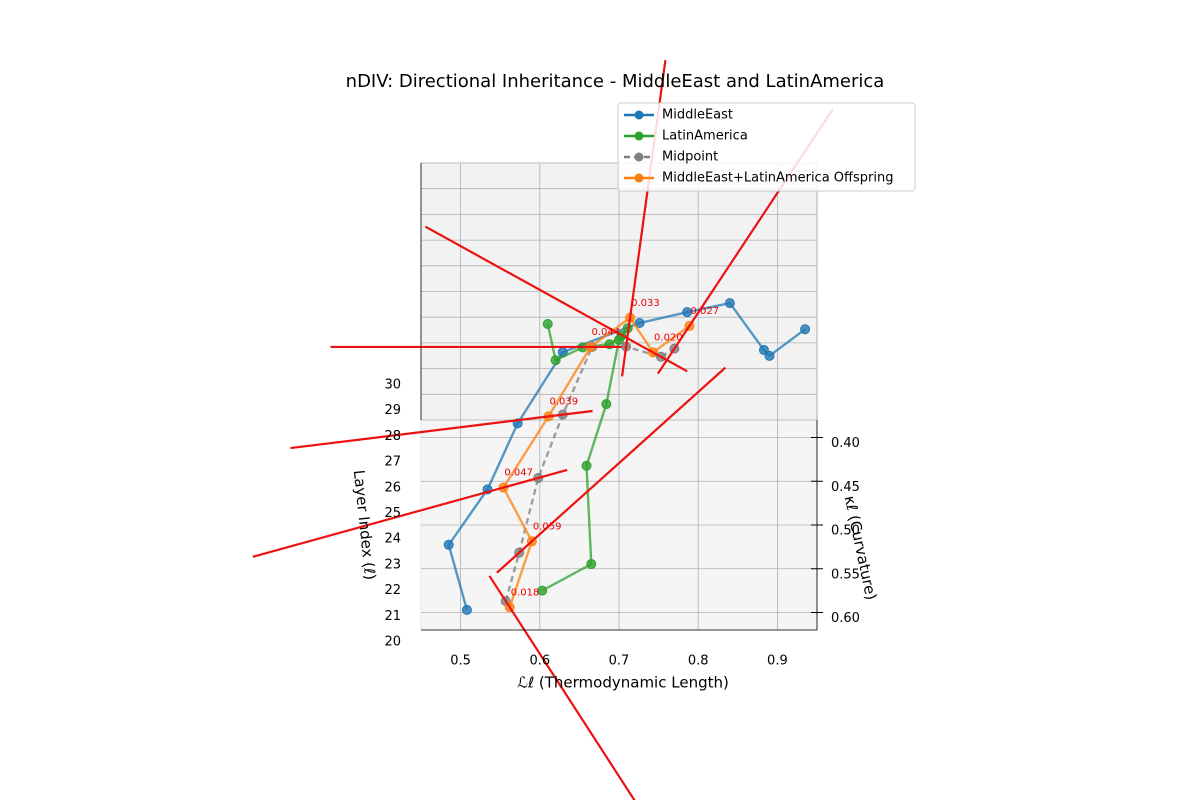 Image resolution: width=1200 pixels, height=800 pixels. What do you see at coordinates (392, 436) in the screenshot?
I see `z-tick-label: 28` at bounding box center [392, 436].